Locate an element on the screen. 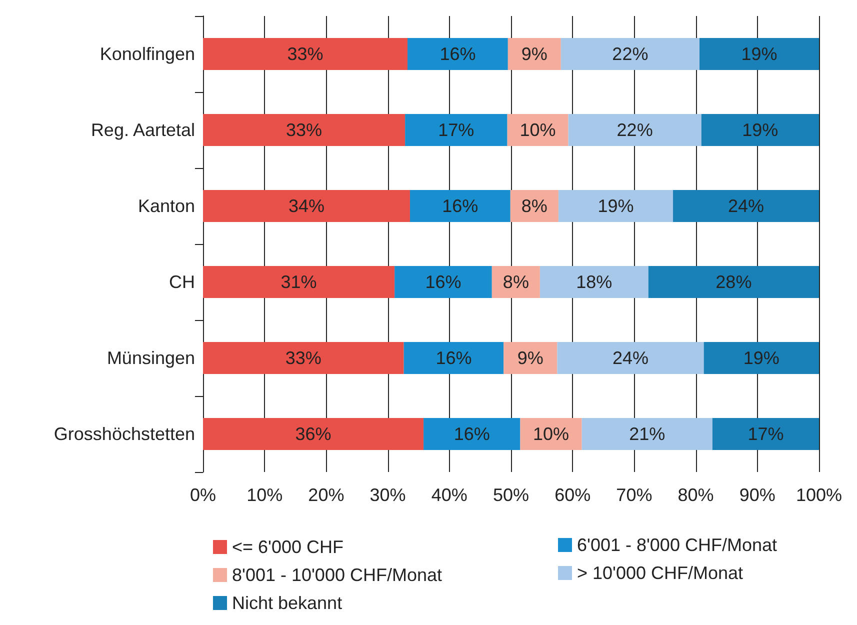 This screenshot has width=857, height=625. x-tick-label: 10% is located at coordinates (264, 495).